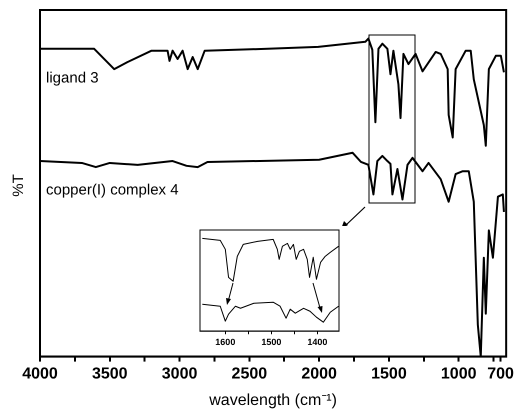 The height and width of the screenshot is (418, 517). Describe the element at coordinates (112, 190) in the screenshot. I see `series-label: copper(I) complex 4` at that location.